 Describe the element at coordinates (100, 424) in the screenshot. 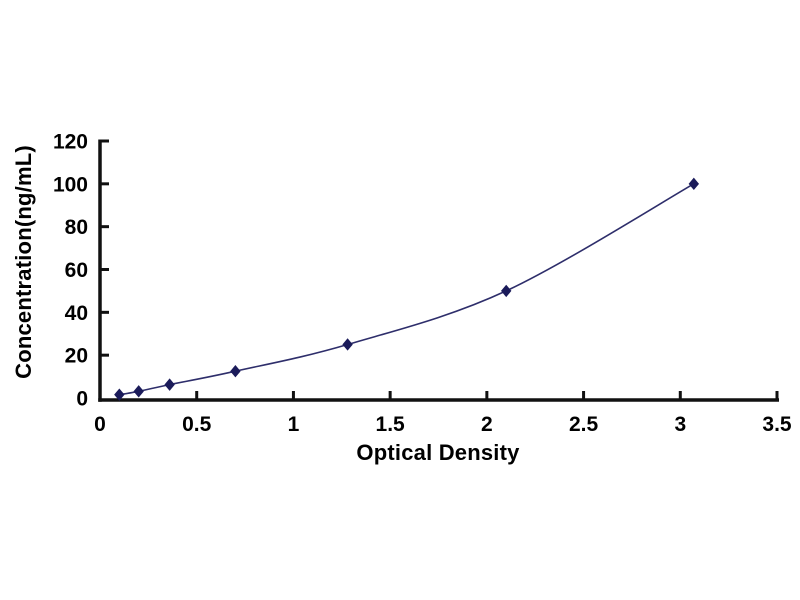

I see `x-tick-label: 0` at that location.